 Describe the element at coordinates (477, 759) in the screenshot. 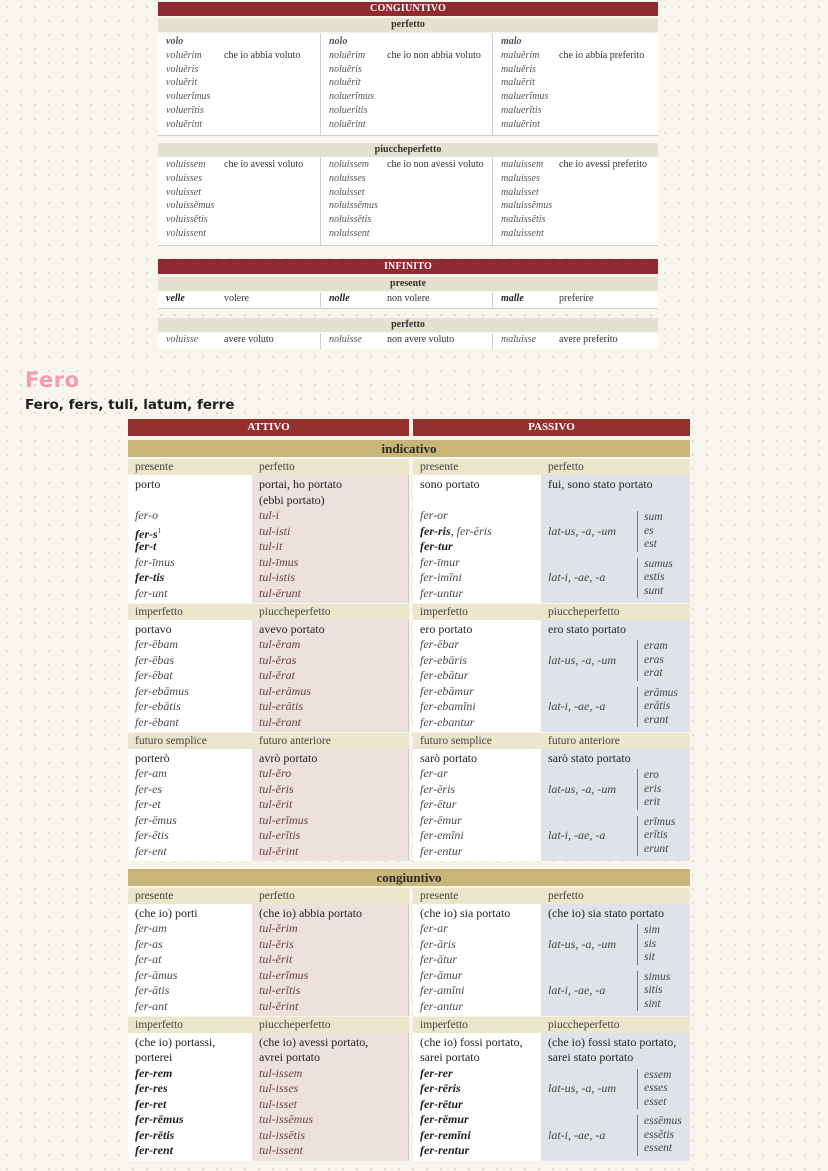

I see `form-line: sarò portato` at that location.